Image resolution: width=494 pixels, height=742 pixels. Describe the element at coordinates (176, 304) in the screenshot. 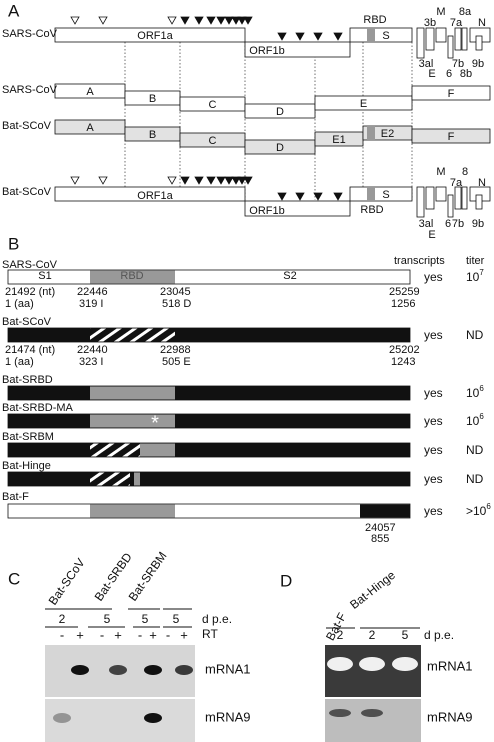

I see `position-label: 518 D` at that location.